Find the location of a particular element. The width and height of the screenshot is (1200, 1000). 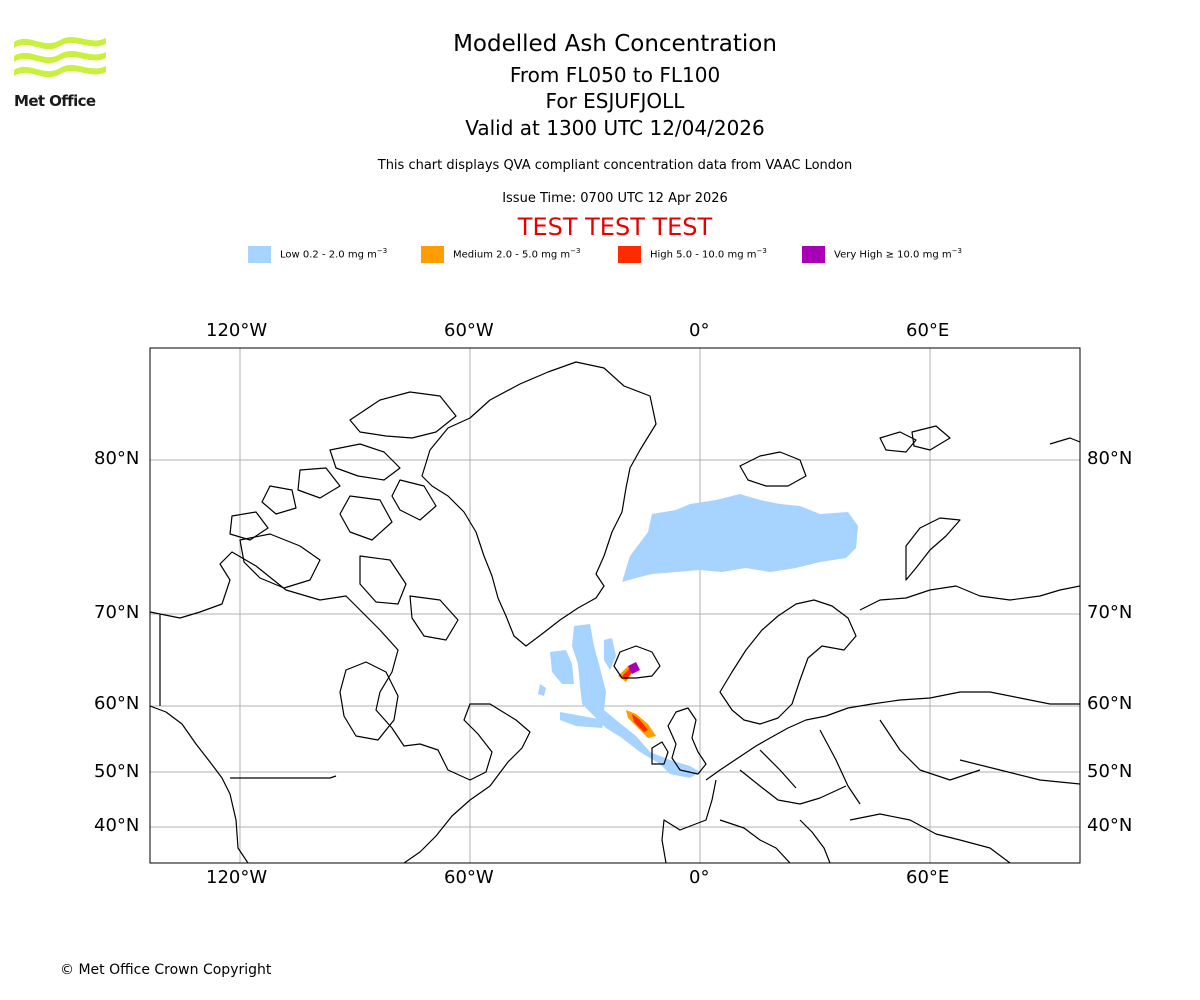

legend-item-very-high: Very High ≥ 10.0 mg m−3 is located at coordinates (882, 254).